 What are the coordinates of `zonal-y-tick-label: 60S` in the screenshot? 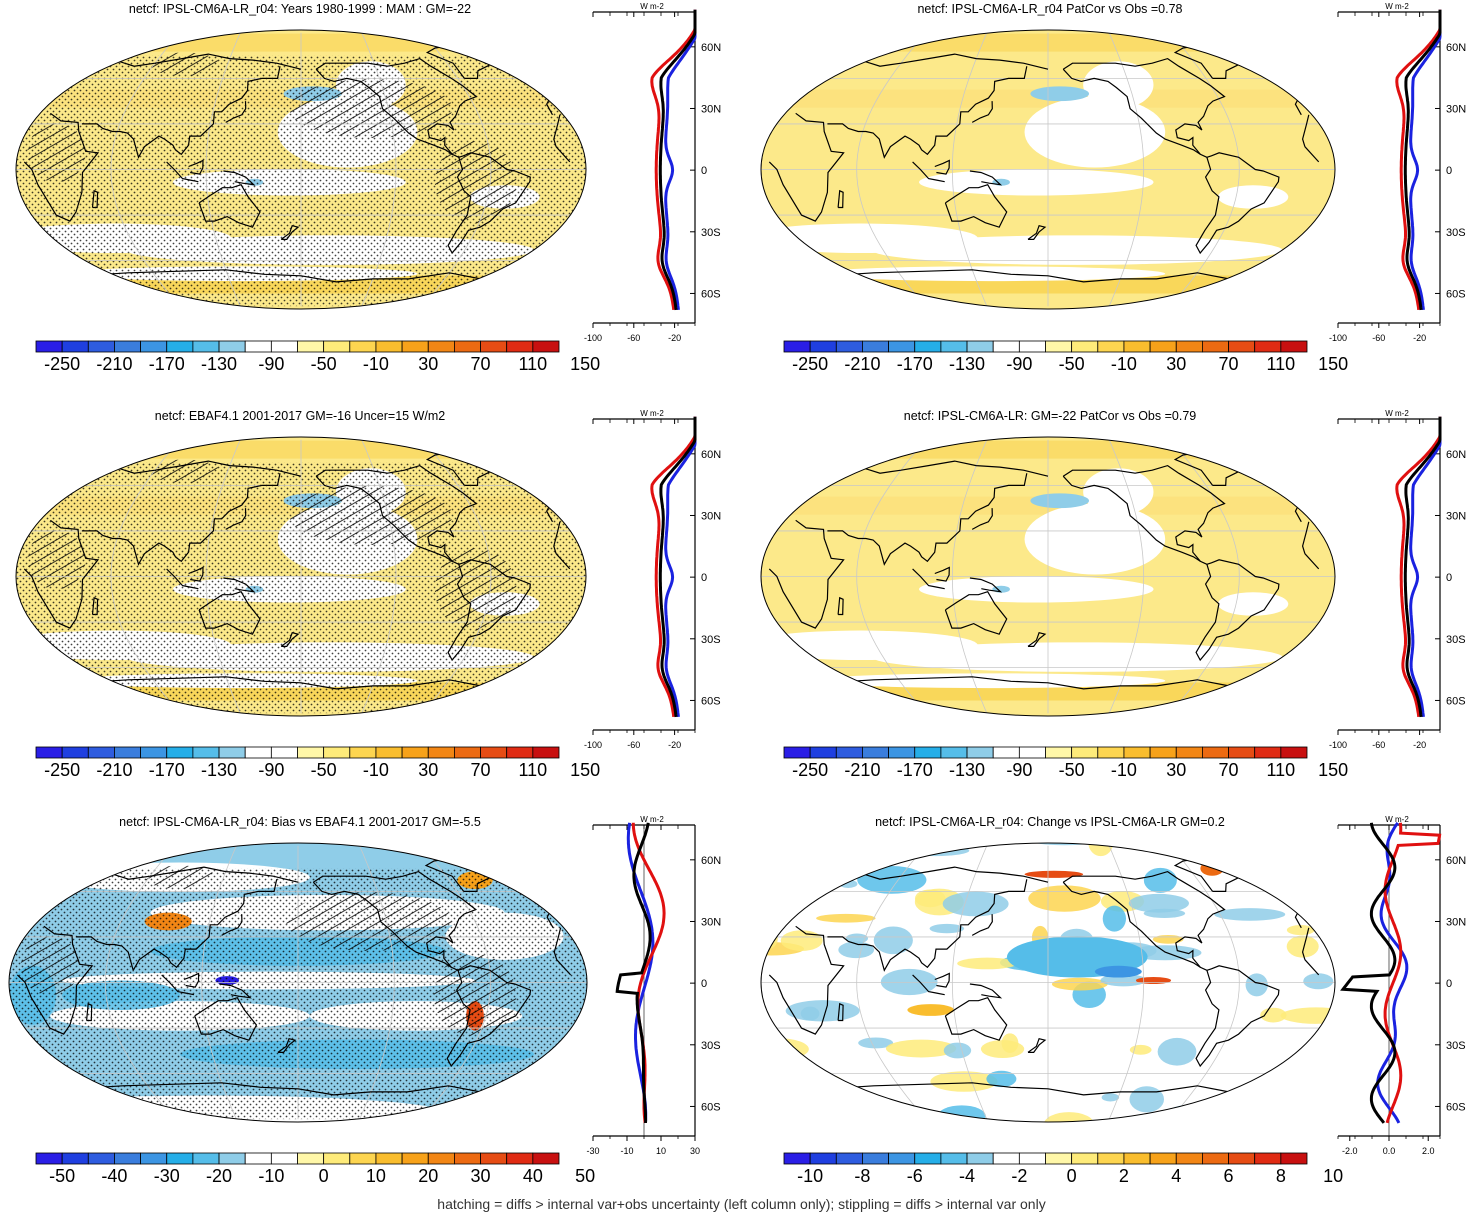 It's located at (711, 701).